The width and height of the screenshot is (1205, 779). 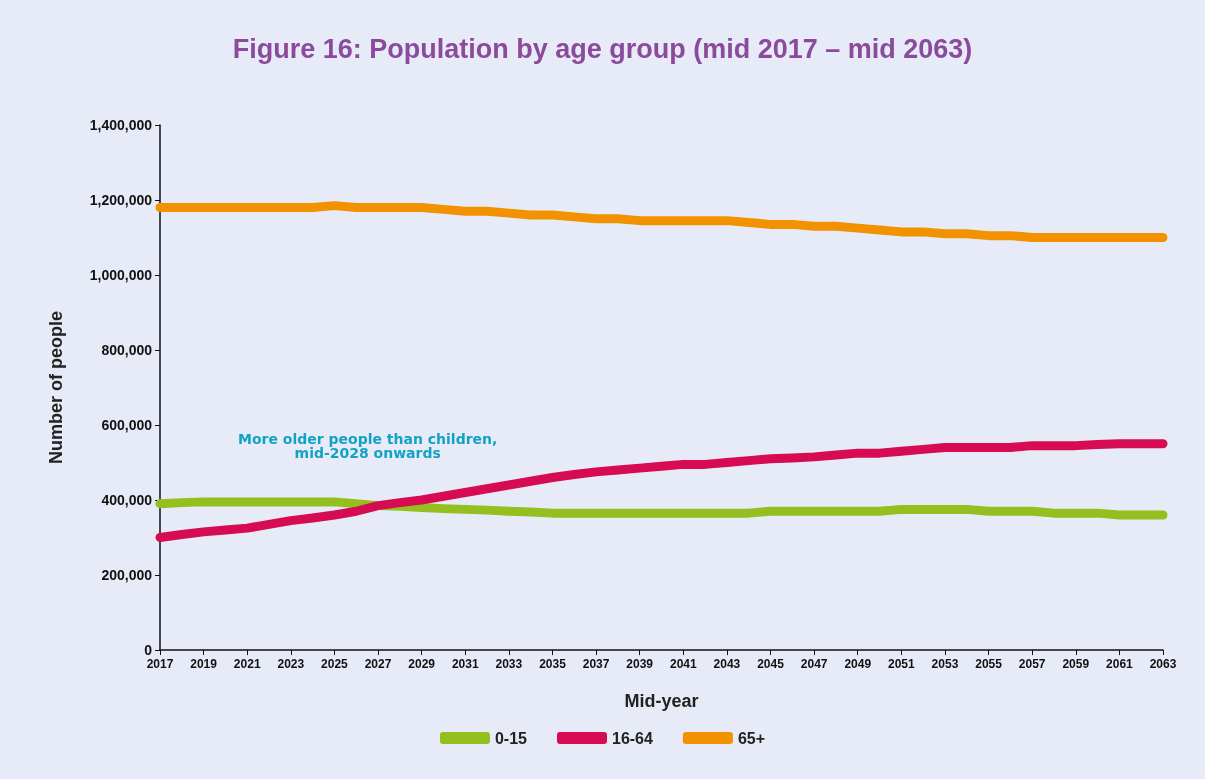 What do you see at coordinates (683, 664) in the screenshot?
I see `x-tick-label: 2041` at bounding box center [683, 664].